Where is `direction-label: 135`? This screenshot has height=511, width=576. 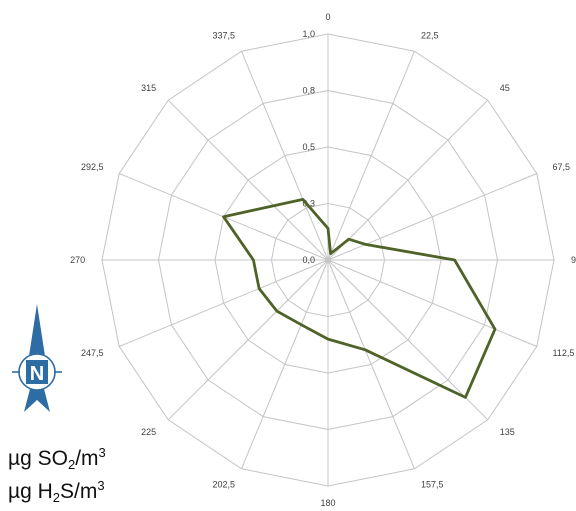
direction-label: 135 is located at coordinates (507, 432).